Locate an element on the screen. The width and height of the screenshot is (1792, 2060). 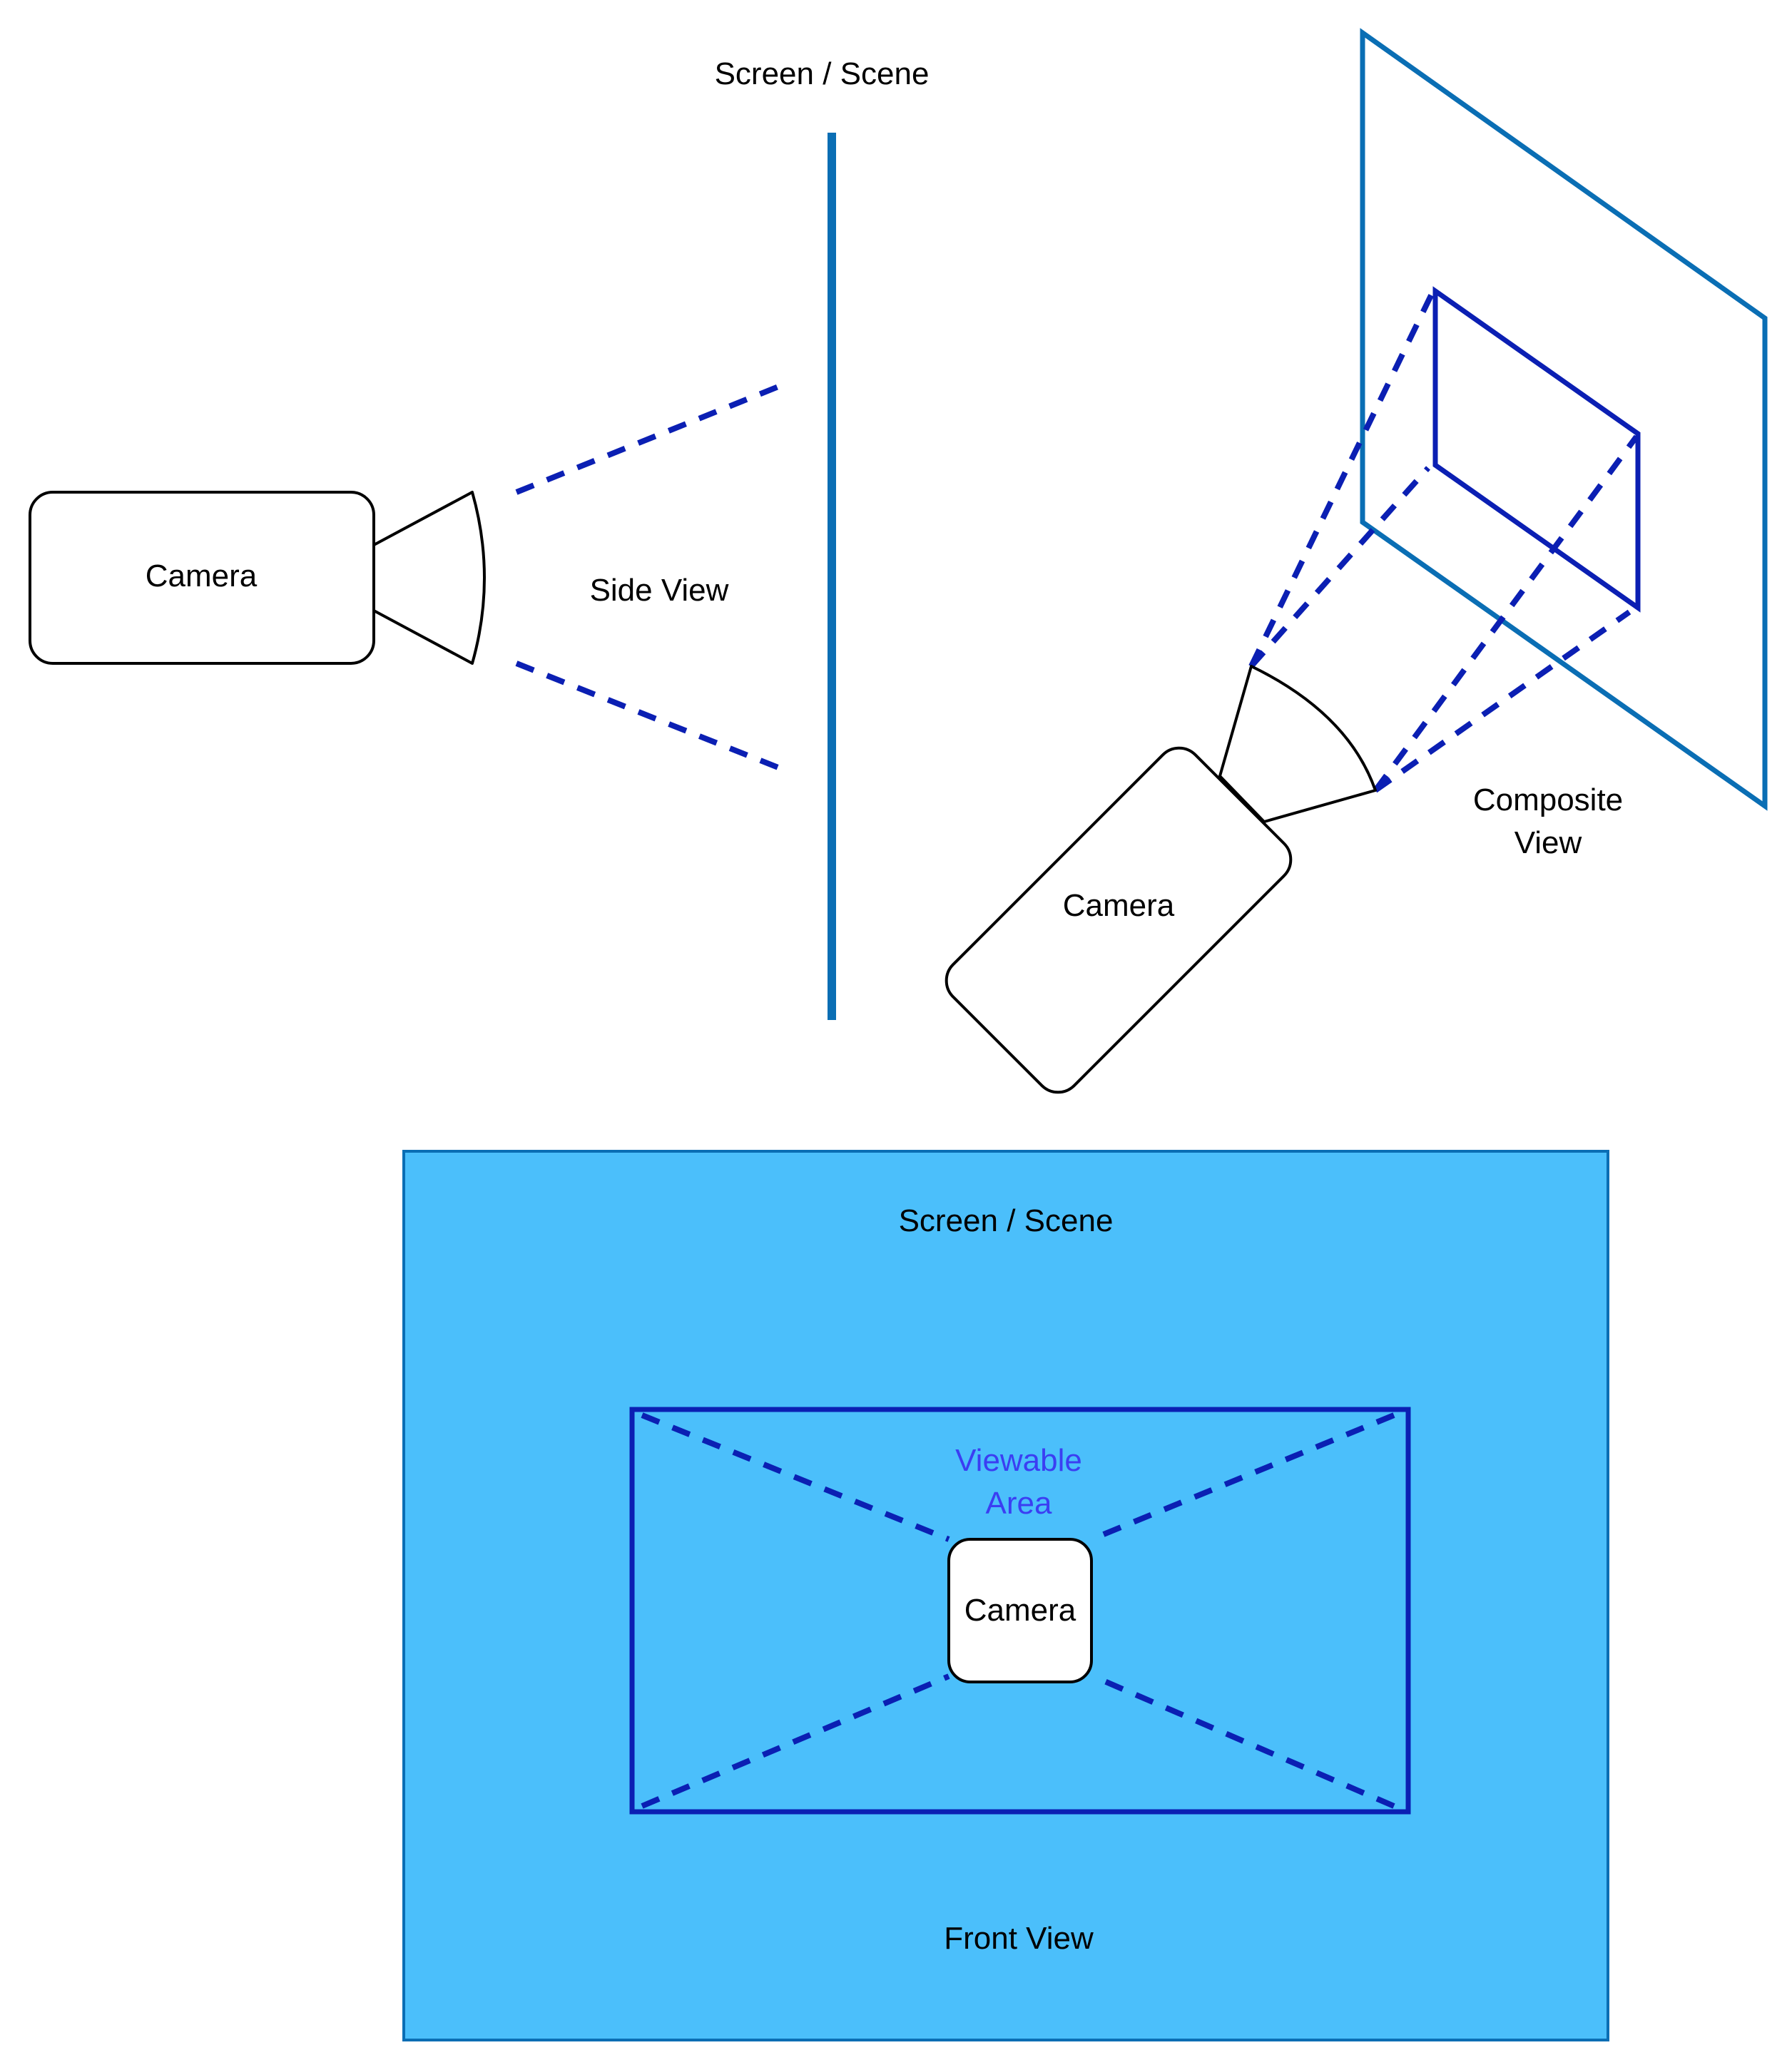
composite-view-label-line2: View is located at coordinates (1548, 842).